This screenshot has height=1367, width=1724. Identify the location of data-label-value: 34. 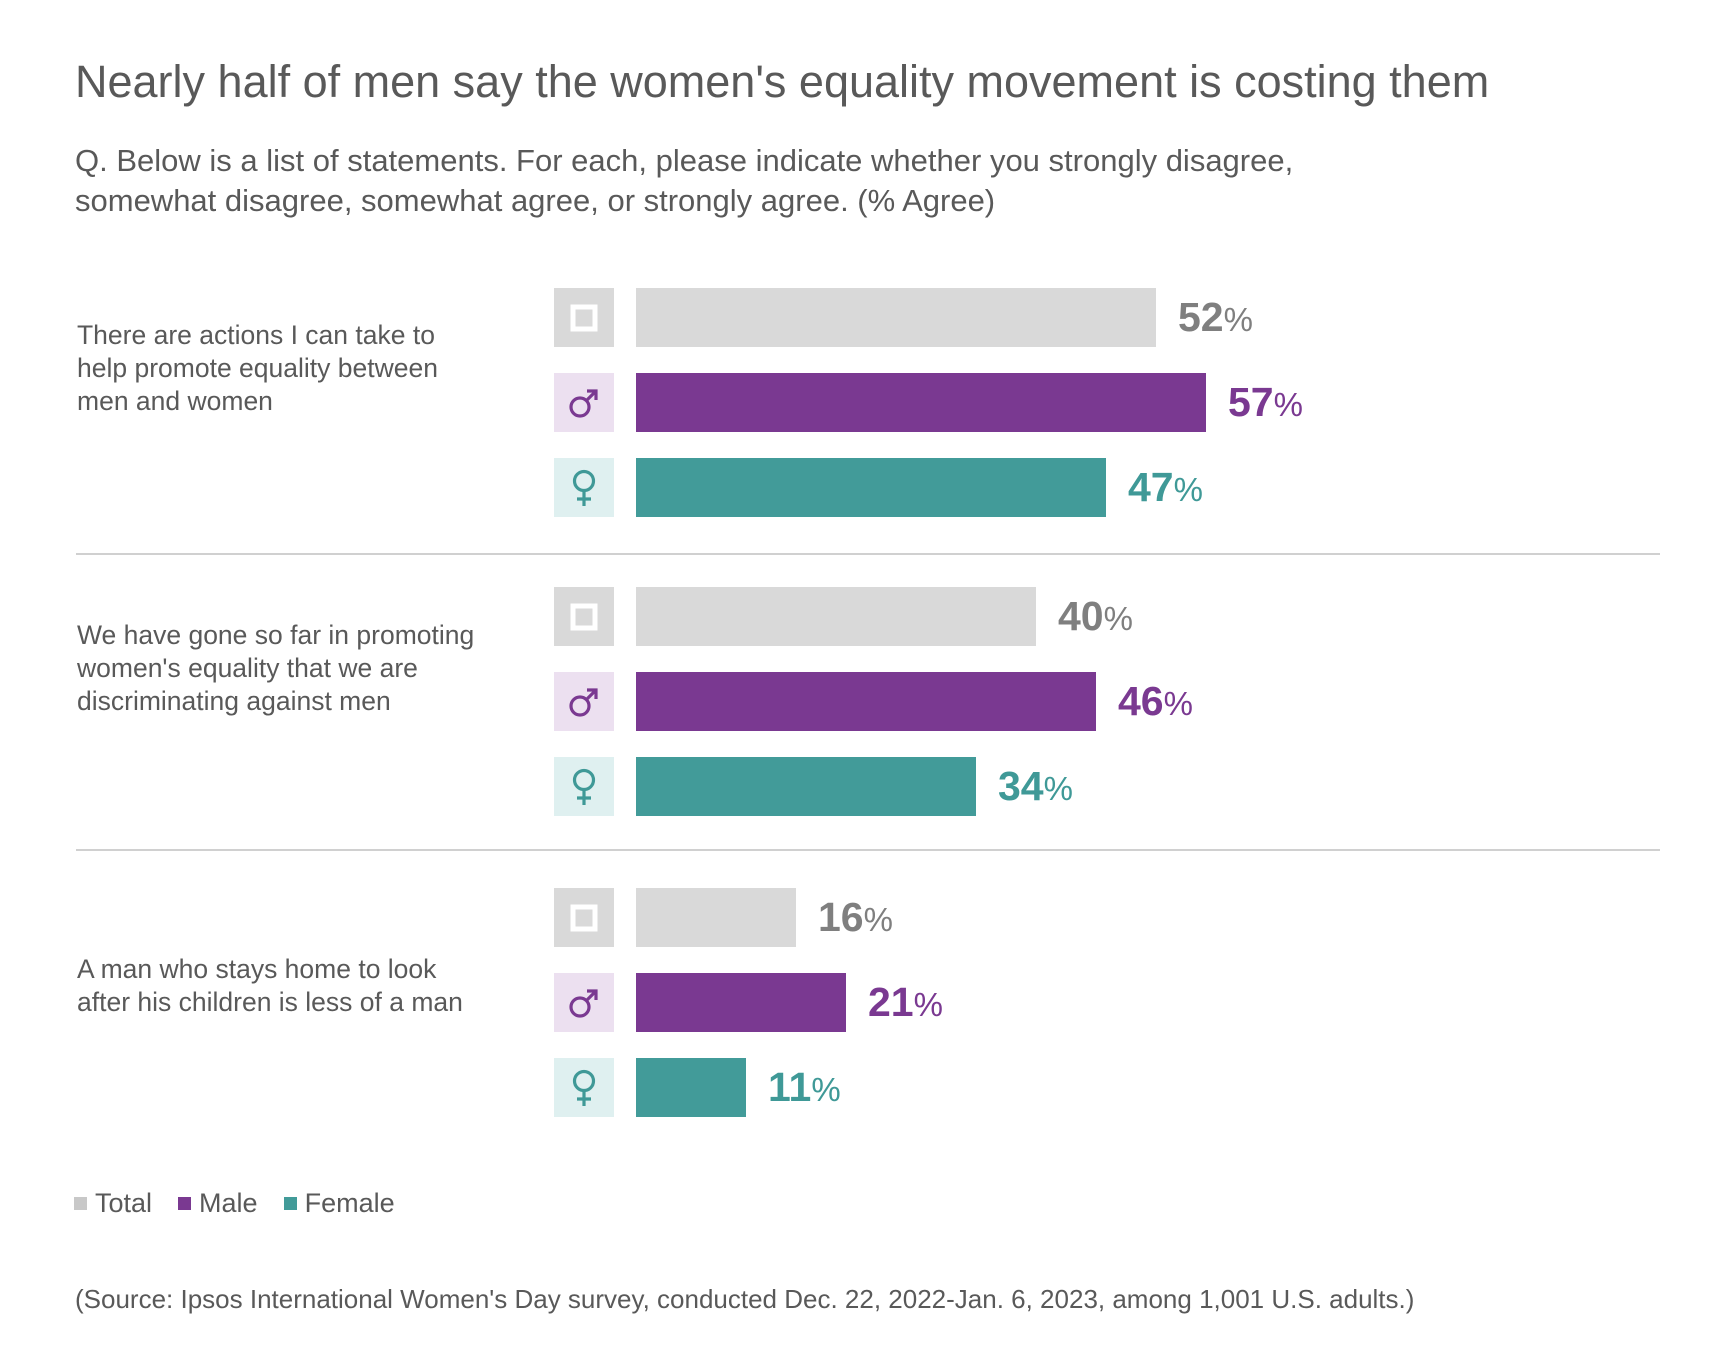
(1021, 786).